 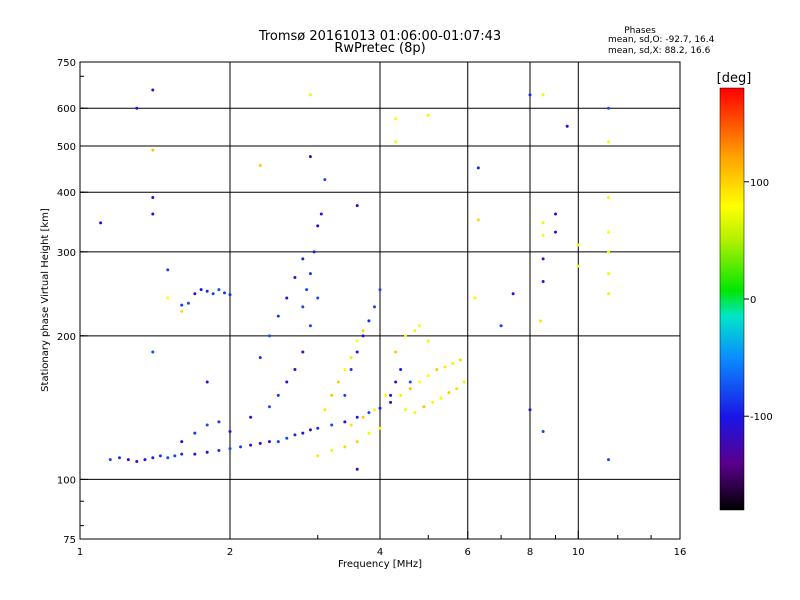 I want to click on x-tick-label: 4, so click(x=380, y=552).